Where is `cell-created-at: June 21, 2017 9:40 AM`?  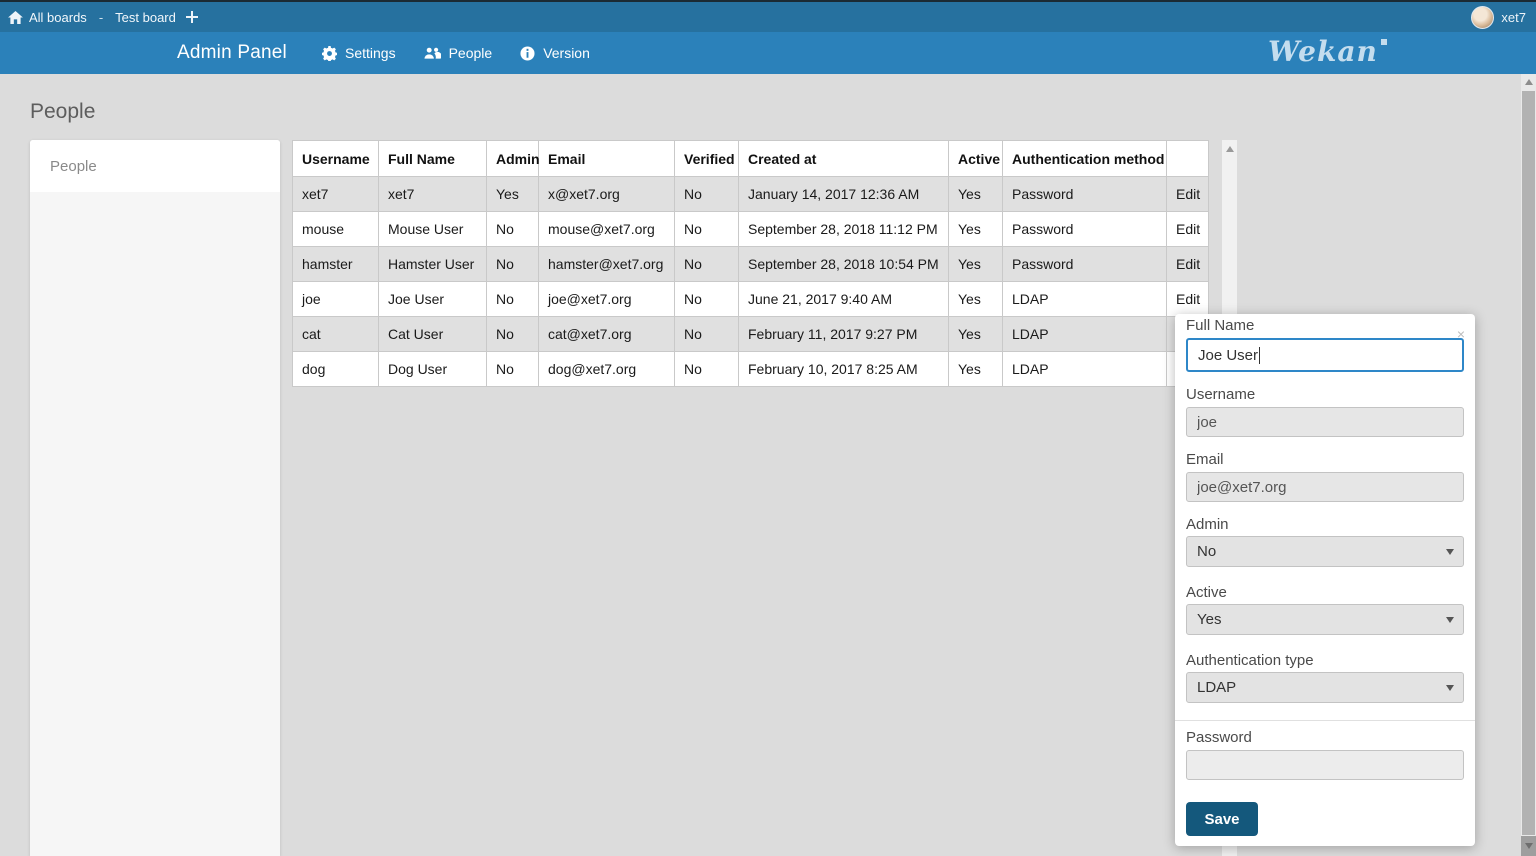
cell-created-at: June 21, 2017 9:40 AM is located at coordinates (843, 299).